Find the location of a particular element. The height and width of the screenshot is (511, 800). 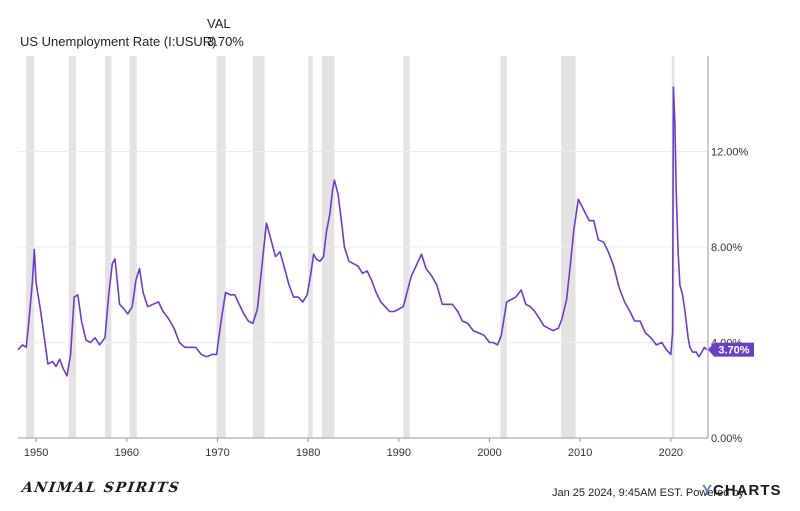

animal-spirits-logo: ANIMAL SPIRITS is located at coordinates (101, 488).